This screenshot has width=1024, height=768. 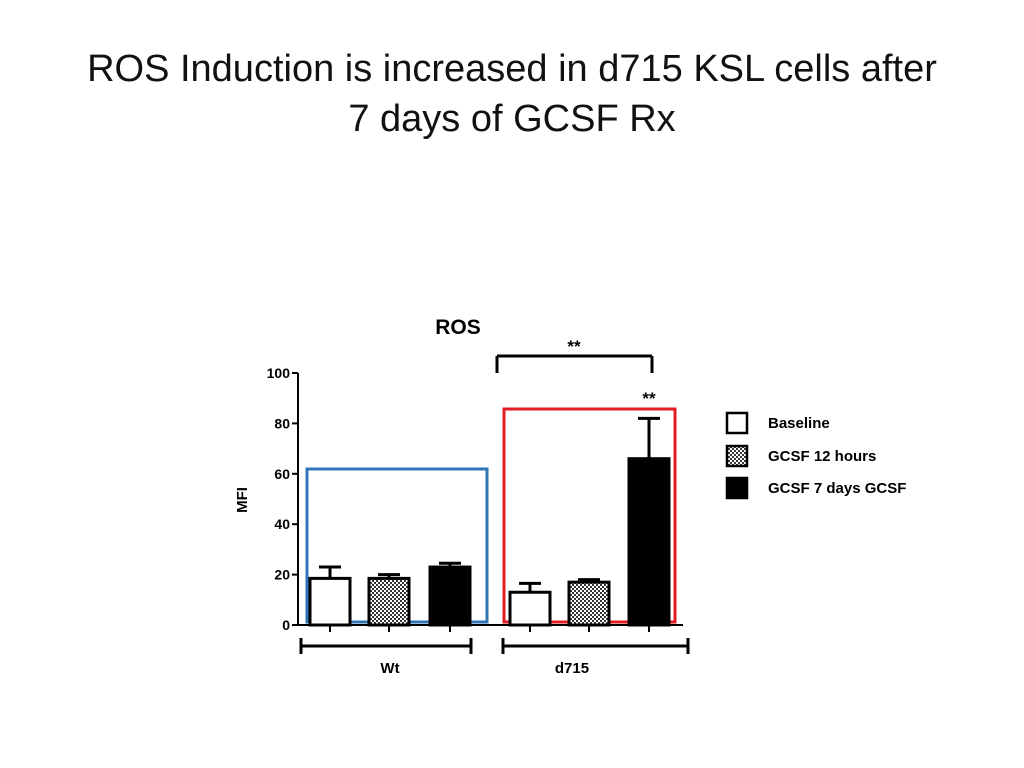 I want to click on significance-bar-label: **, so click(x=649, y=398).